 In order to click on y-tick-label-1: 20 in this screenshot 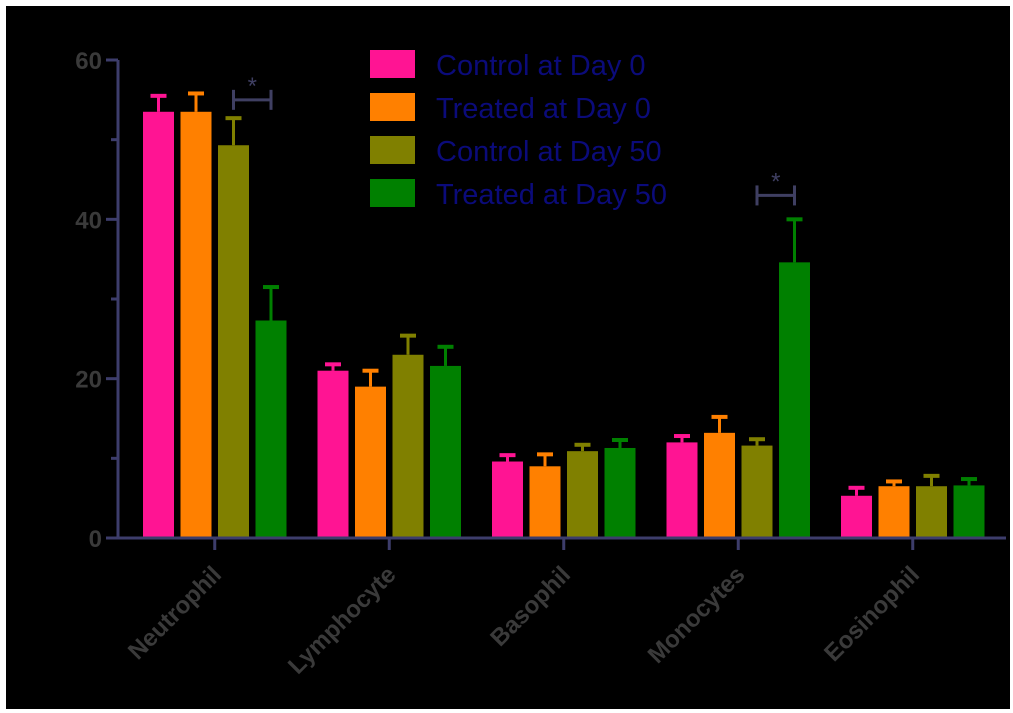, I will do `click(88, 380)`.